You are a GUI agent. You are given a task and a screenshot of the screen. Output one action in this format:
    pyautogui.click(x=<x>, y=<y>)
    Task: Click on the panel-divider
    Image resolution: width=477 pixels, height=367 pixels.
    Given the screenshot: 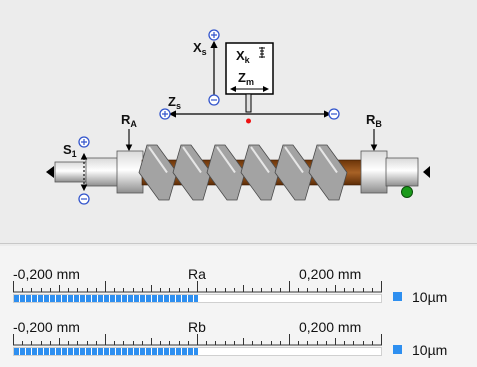 What is the action you would take?
    pyautogui.click(x=238, y=243)
    